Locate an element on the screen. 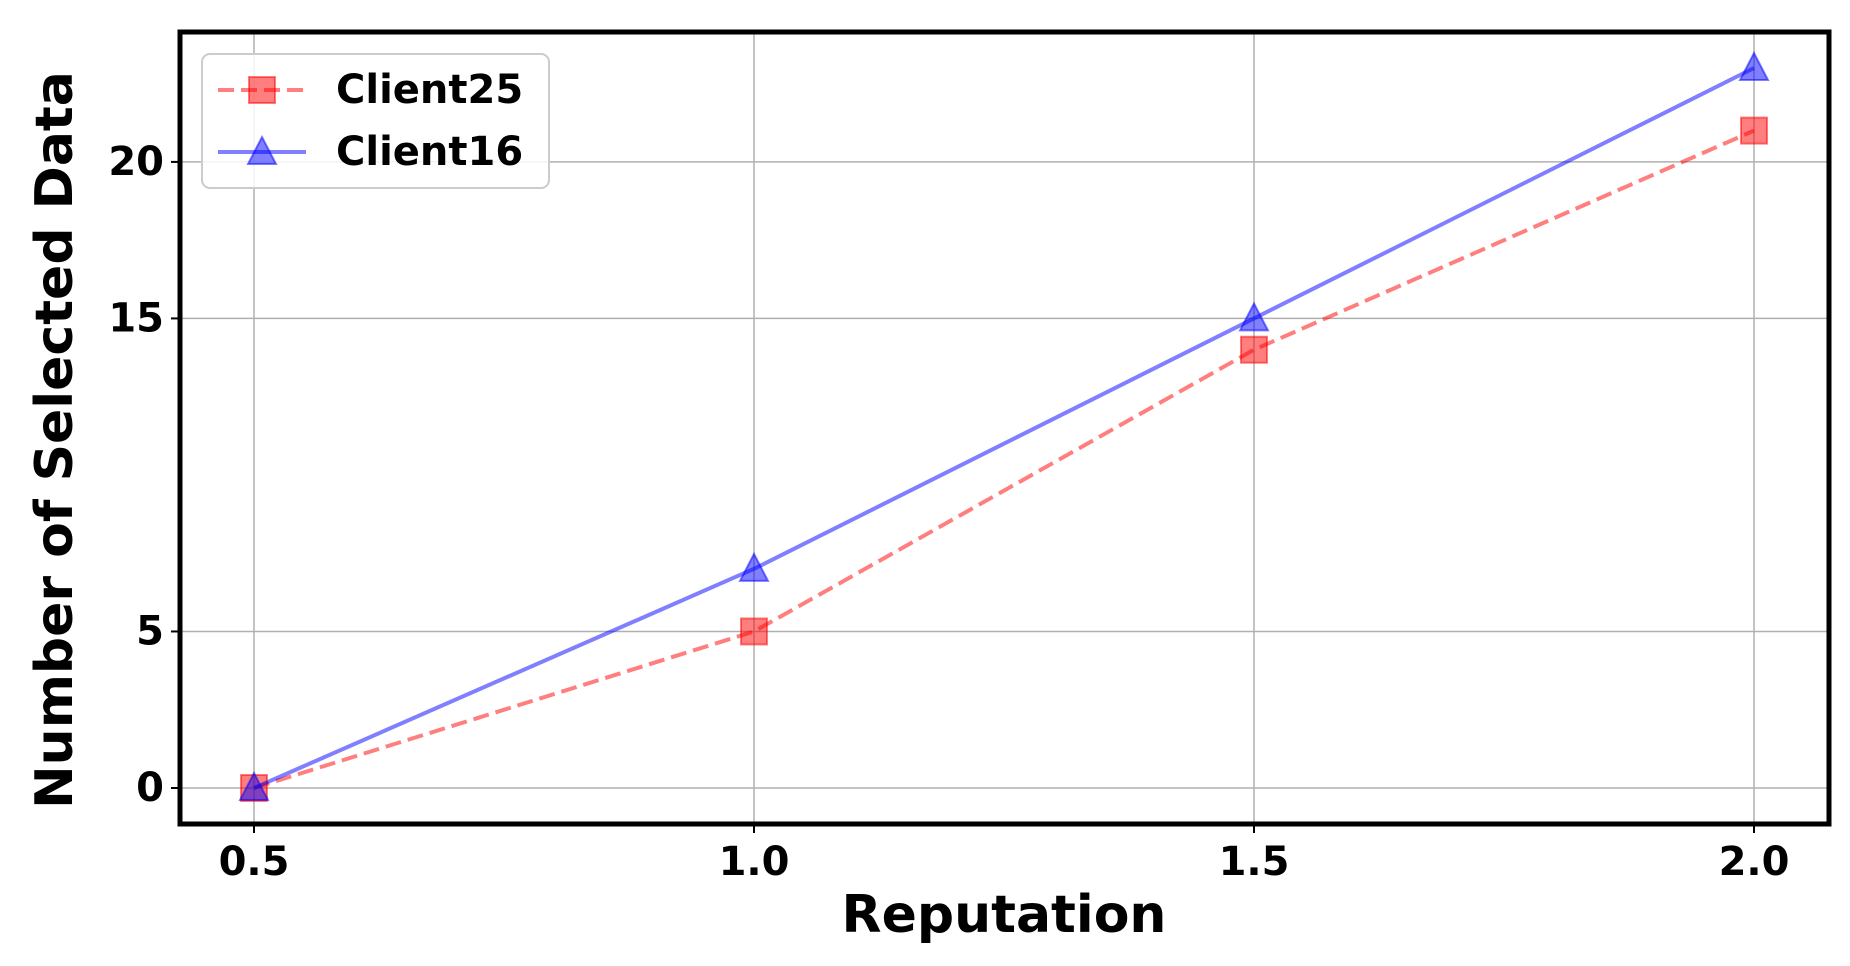 The width and height of the screenshot is (1850, 966). y-tick-label: 0 is located at coordinates (150, 788).